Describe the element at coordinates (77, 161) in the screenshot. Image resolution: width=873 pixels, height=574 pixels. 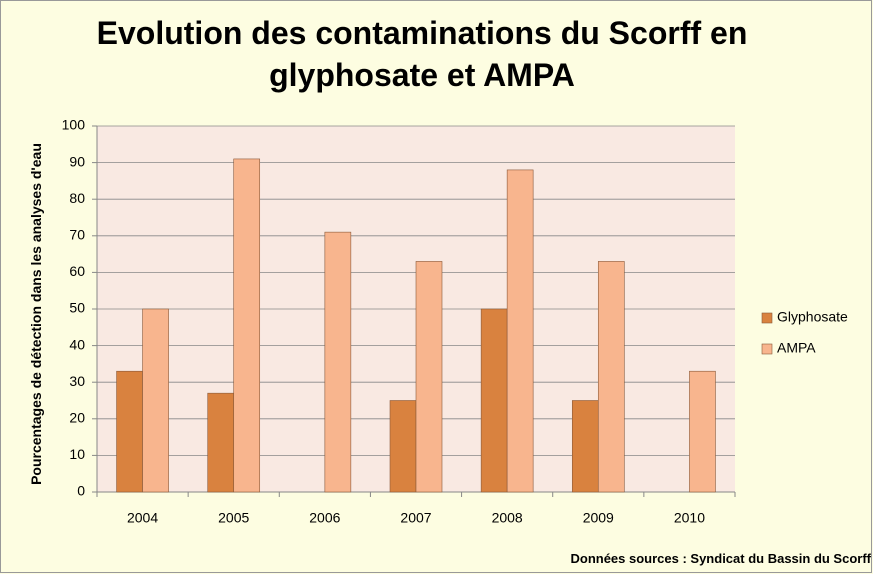
I see `y-tick-label: 90` at that location.